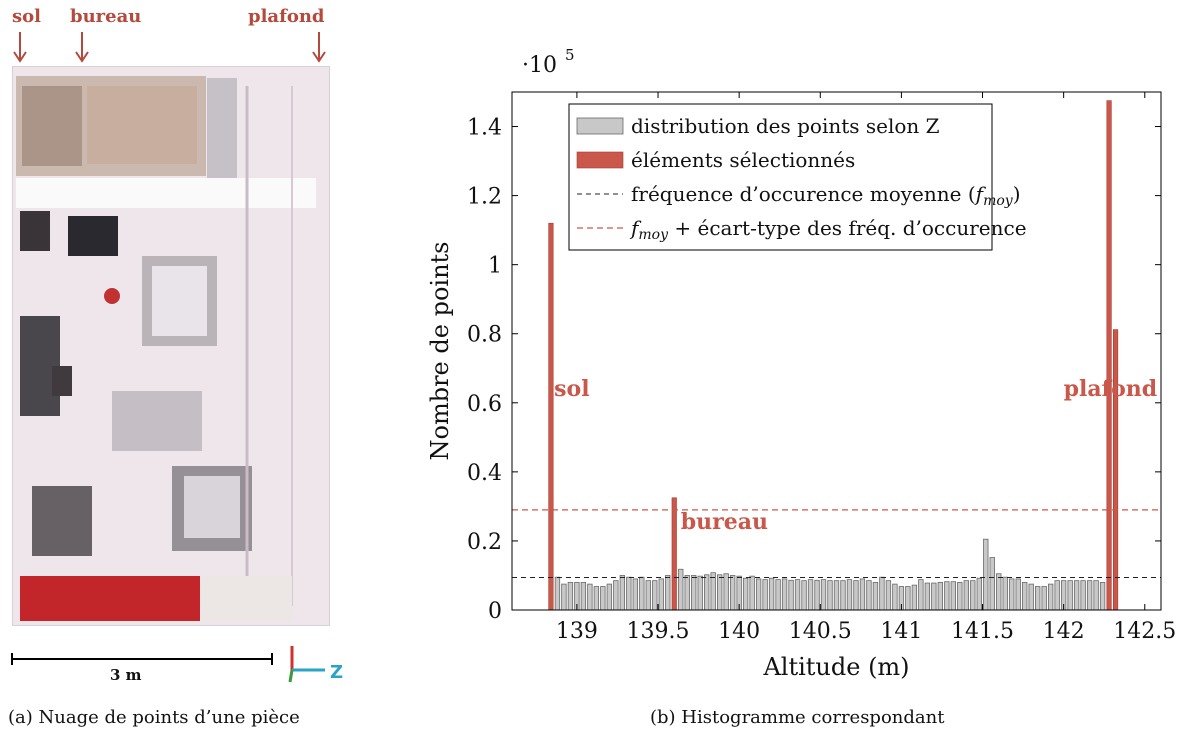 The width and height of the screenshot is (1191, 740). I want to click on legend-box, so click(780, 177).